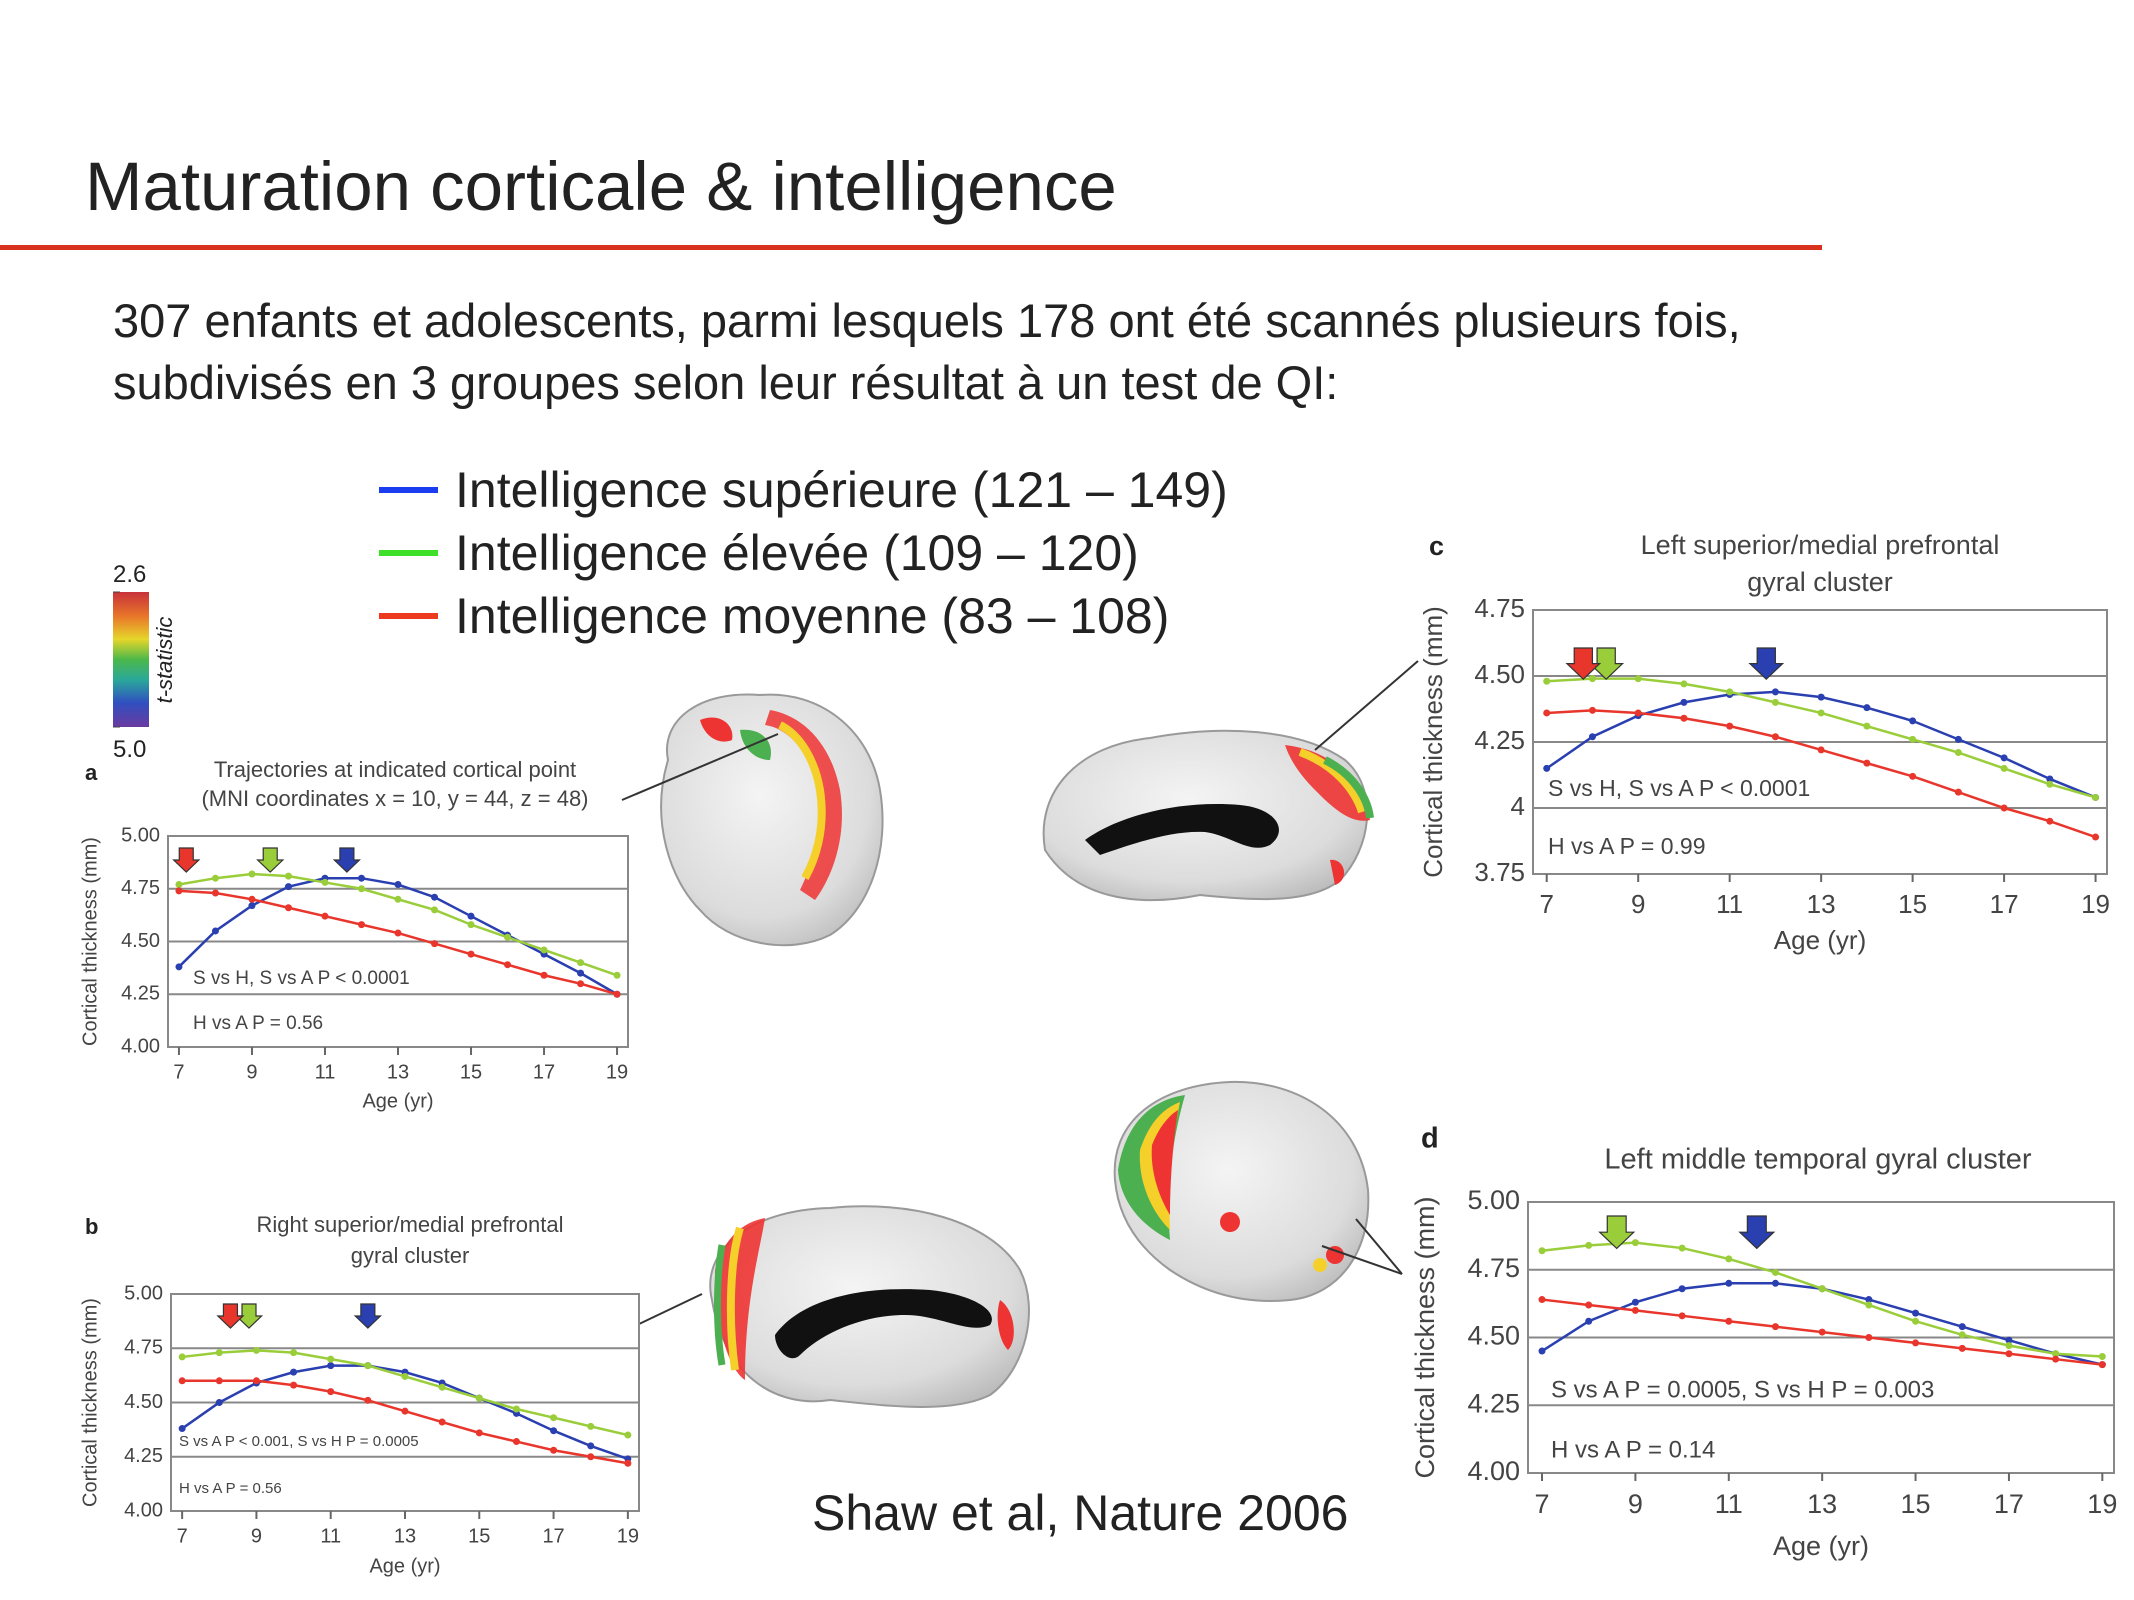 The width and height of the screenshot is (2134, 1600). I want to click on x-tick-label: 17, so click(2009, 1504).